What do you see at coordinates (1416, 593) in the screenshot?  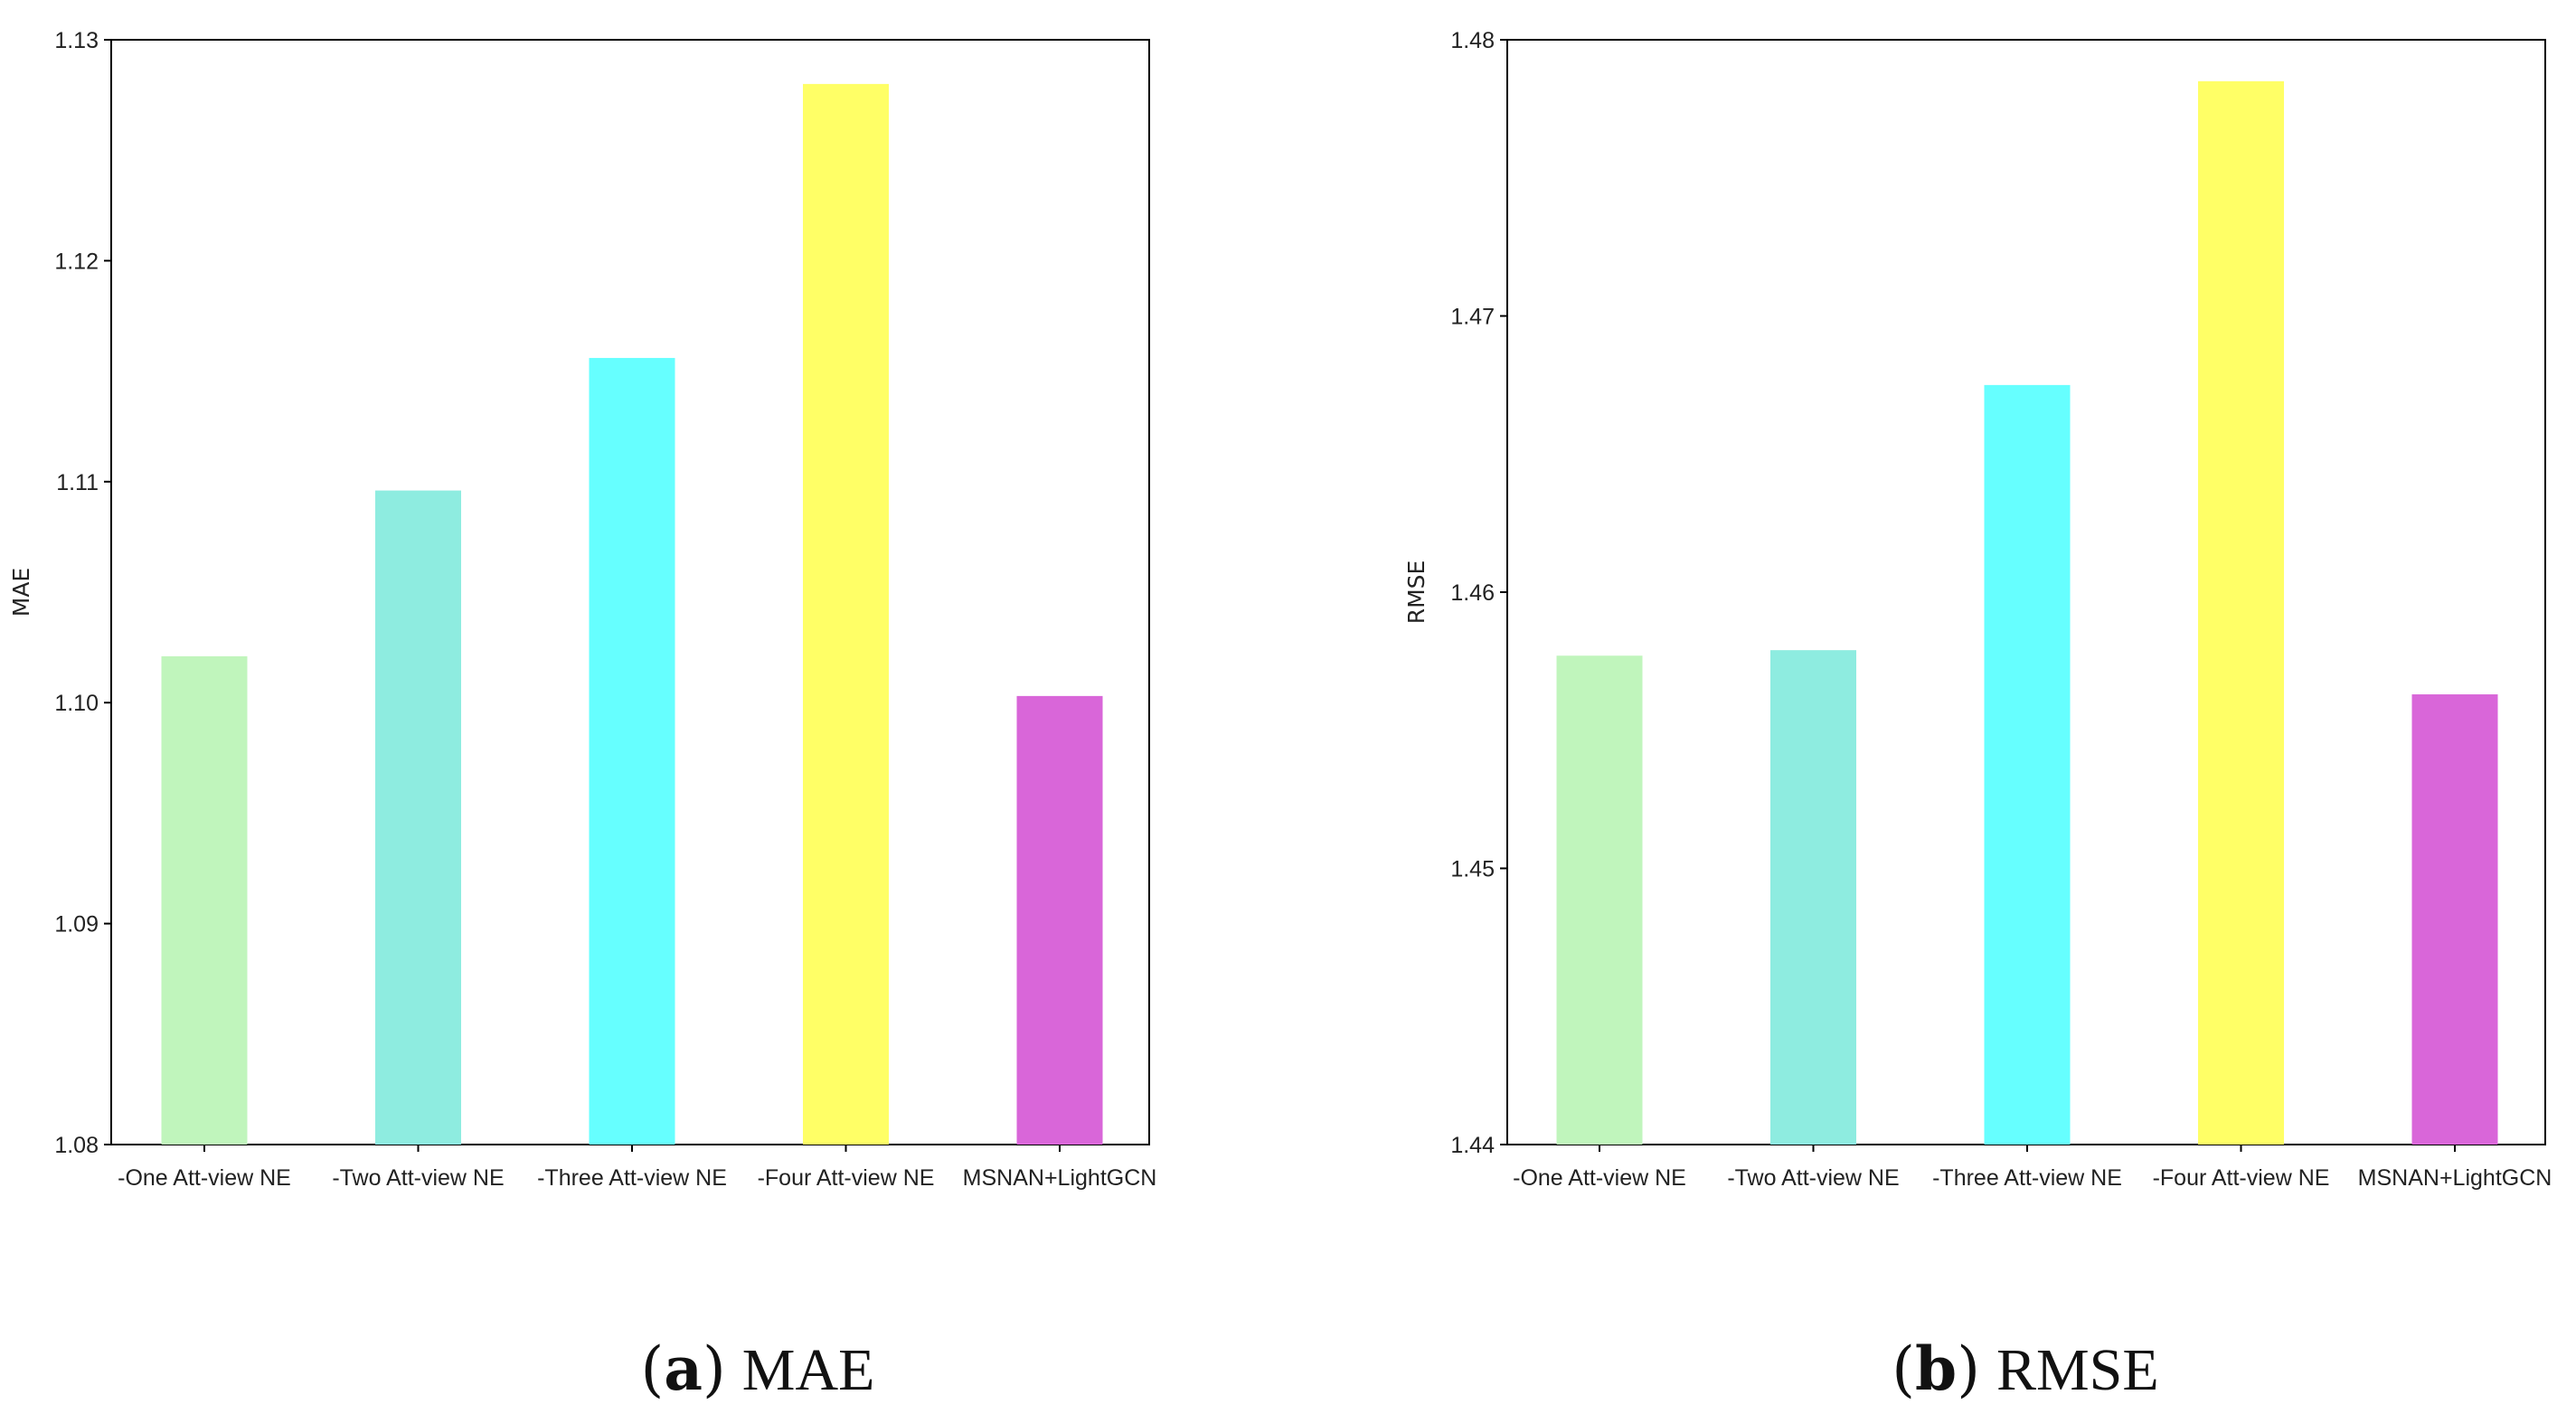 I see `y-axis-label: RMSE` at bounding box center [1416, 593].